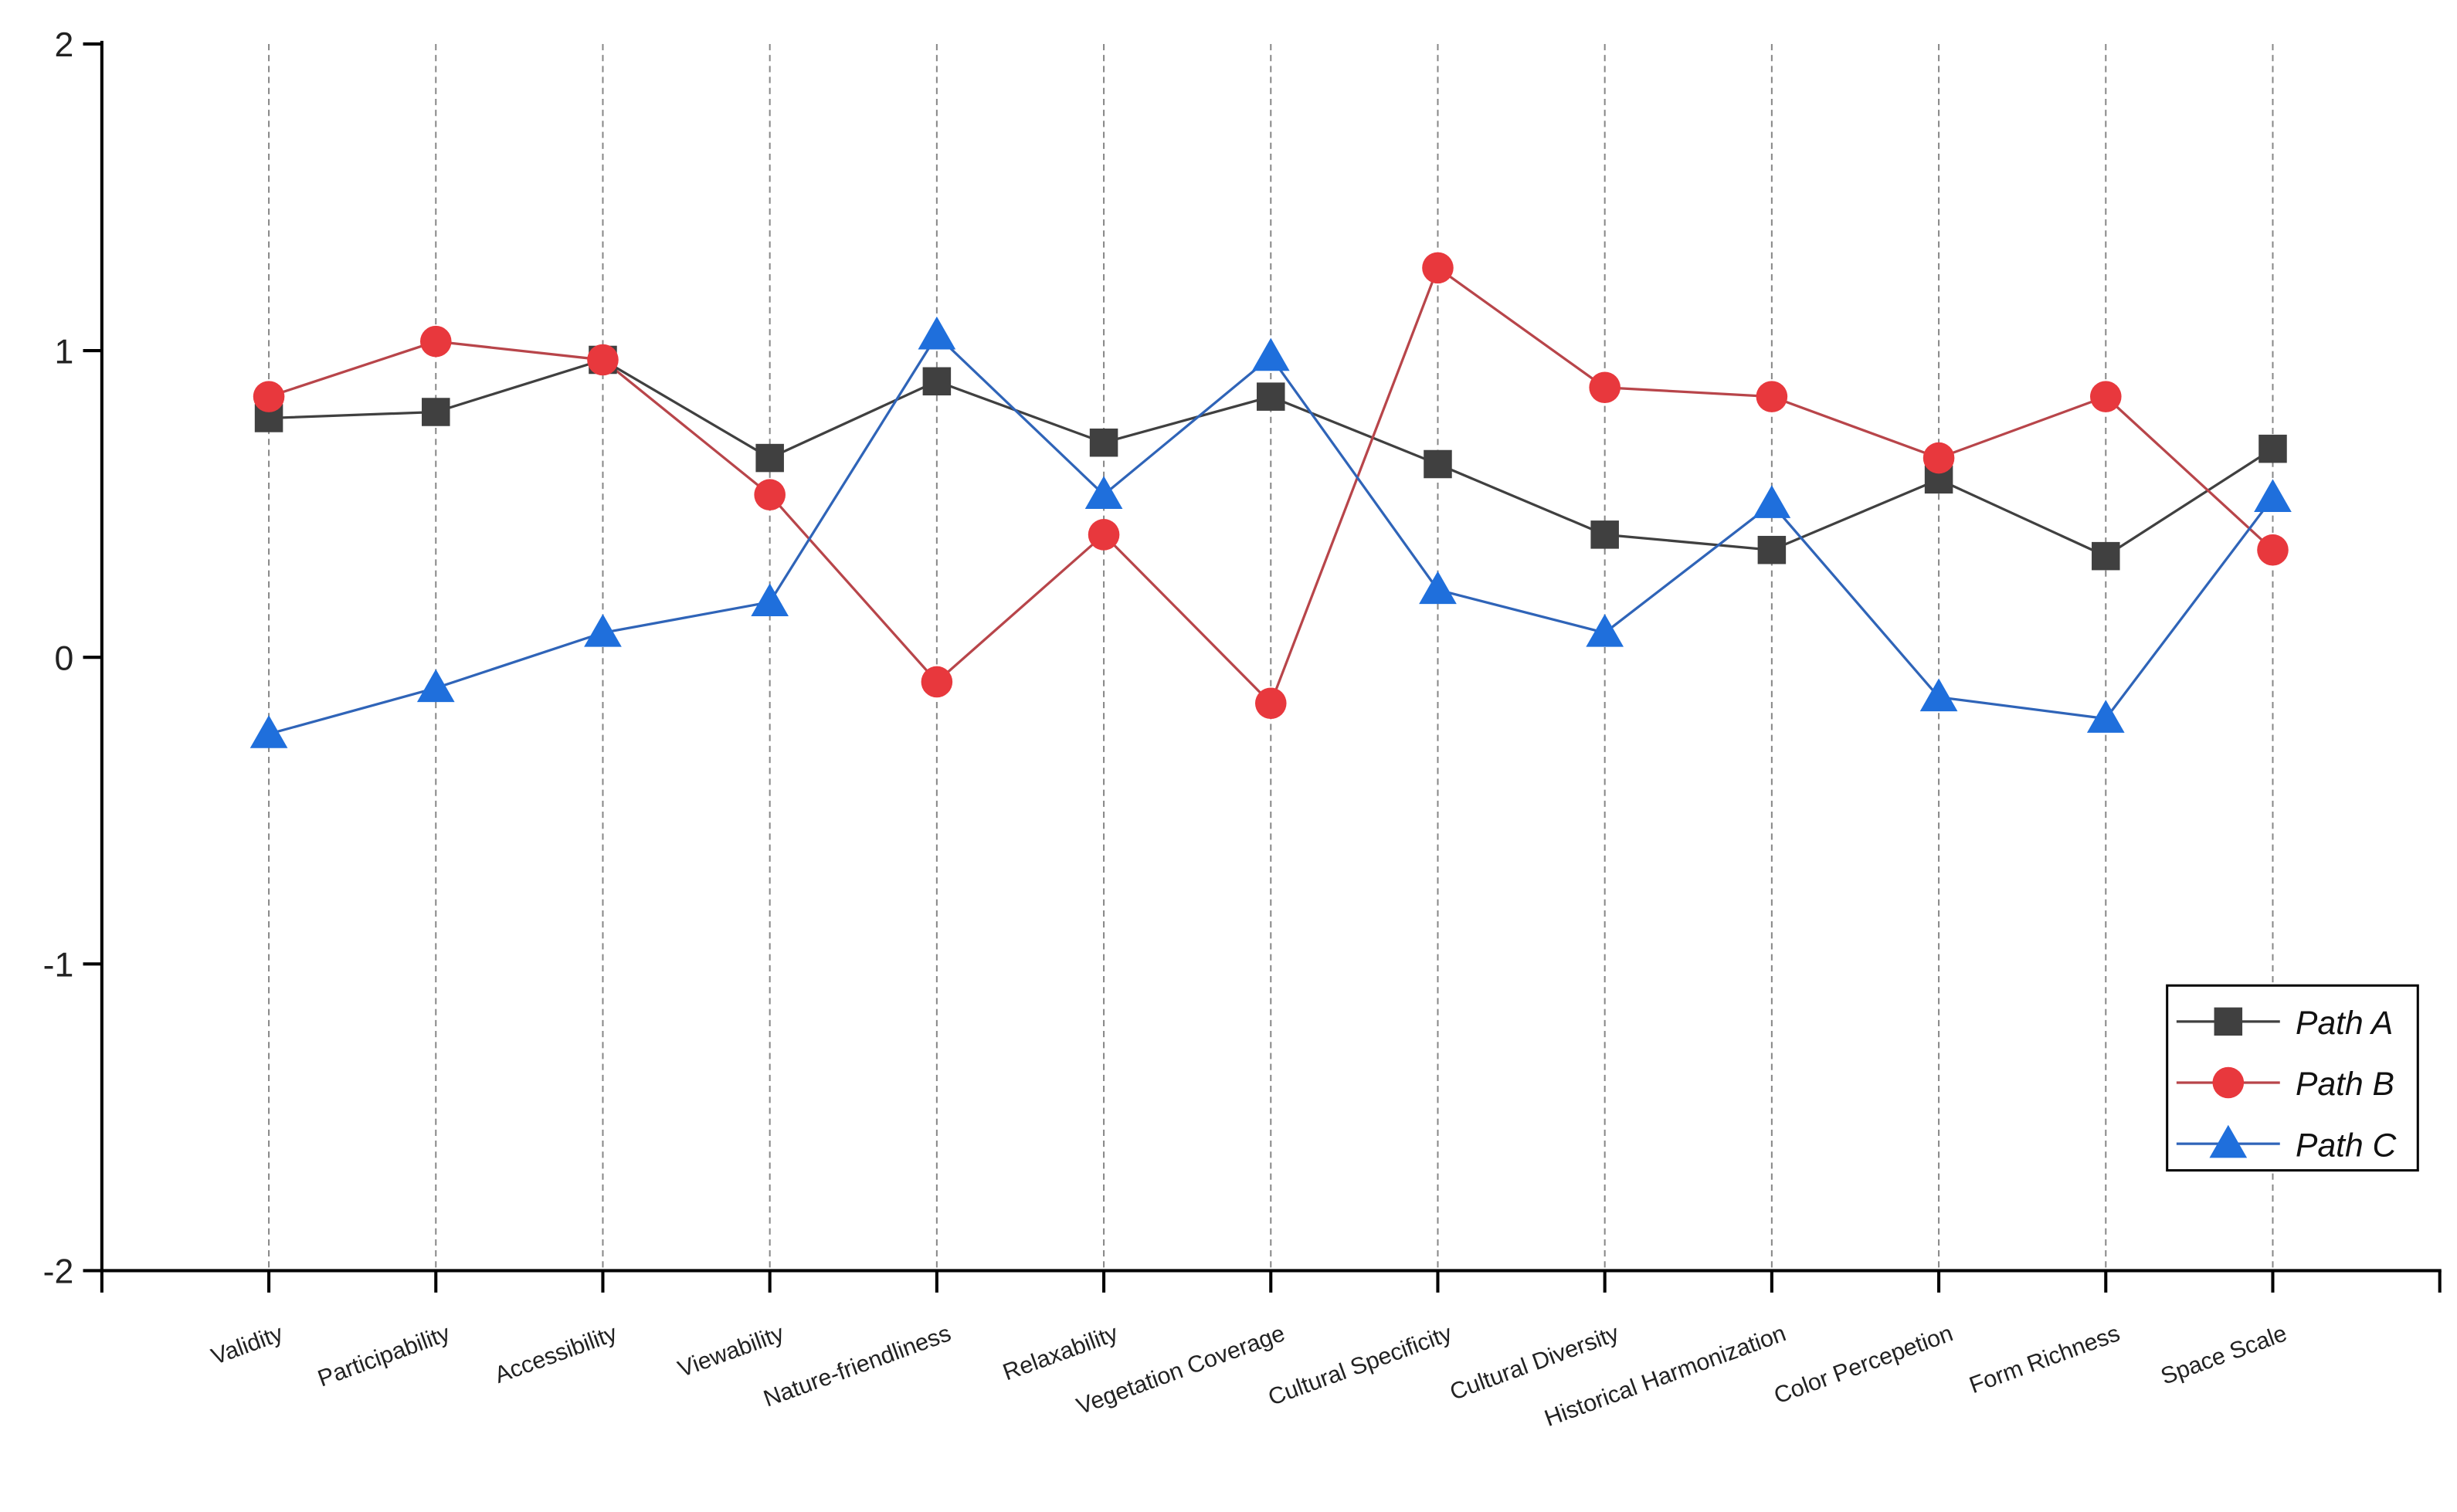  What do you see at coordinates (1360, 1365) in the screenshot?
I see `x-tick-label: Cultural Specificity` at bounding box center [1360, 1365].